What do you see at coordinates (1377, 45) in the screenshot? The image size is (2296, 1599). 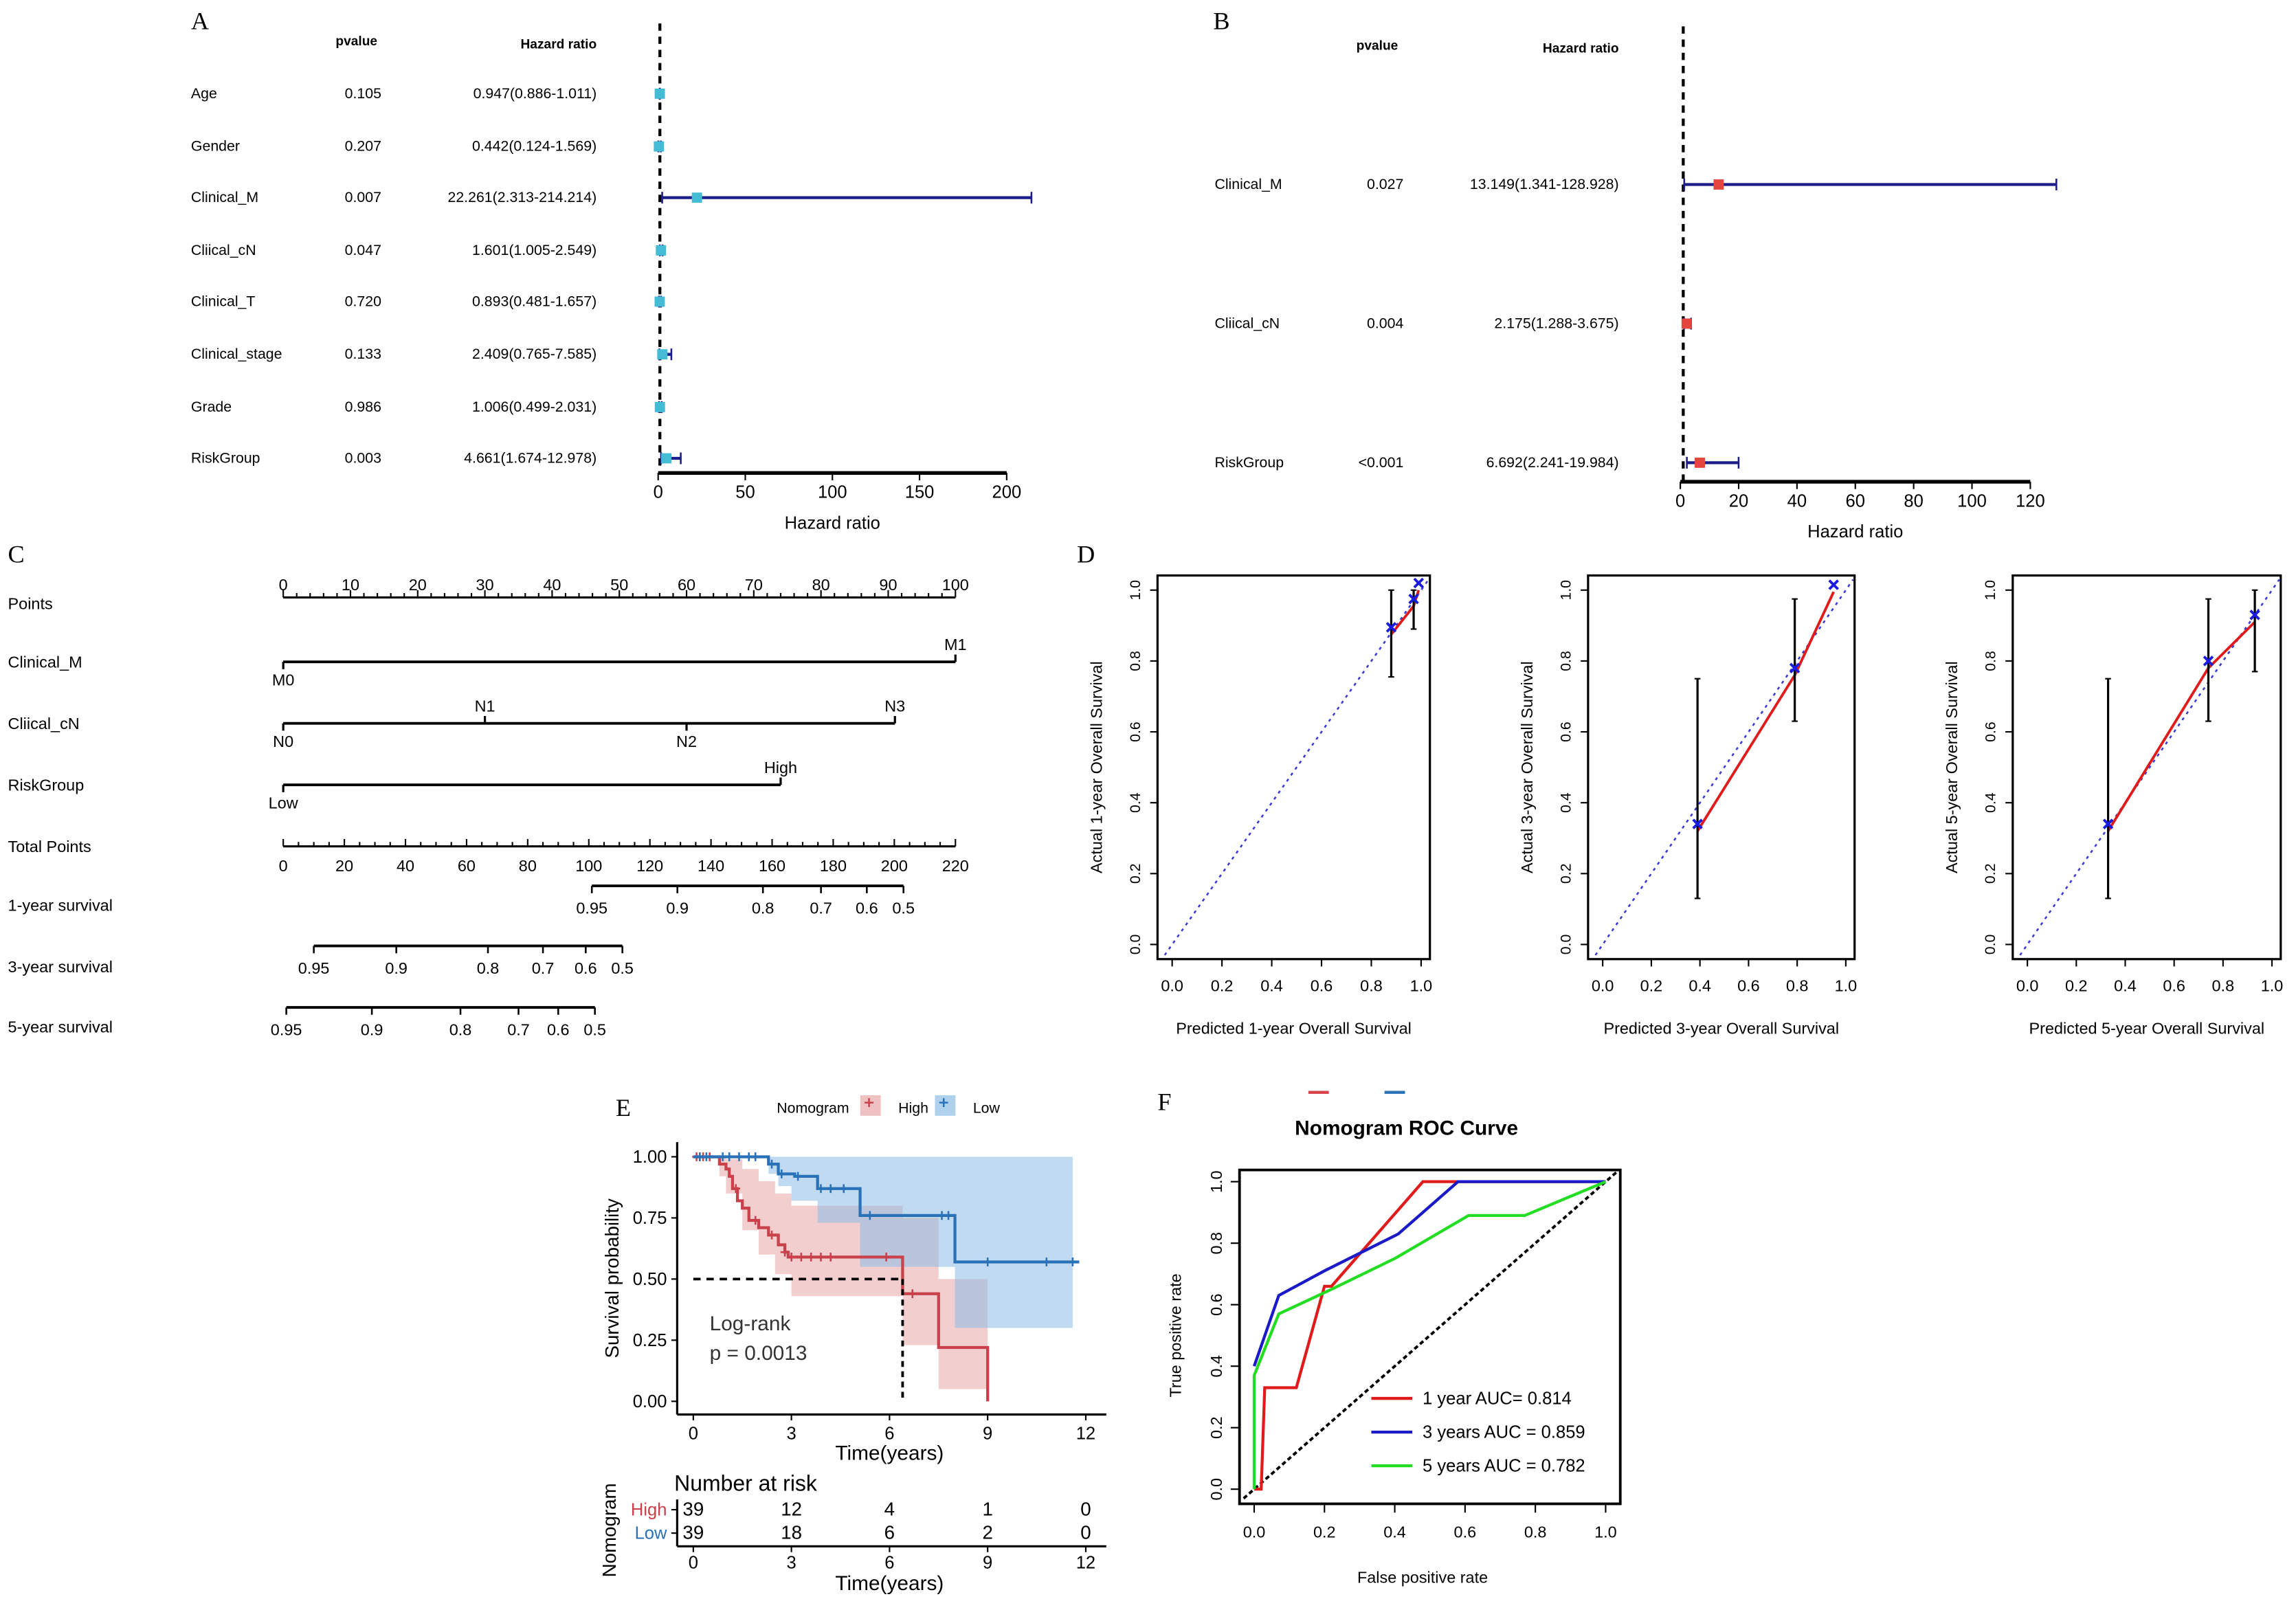 I see `pvalue-header: pvalue` at bounding box center [1377, 45].